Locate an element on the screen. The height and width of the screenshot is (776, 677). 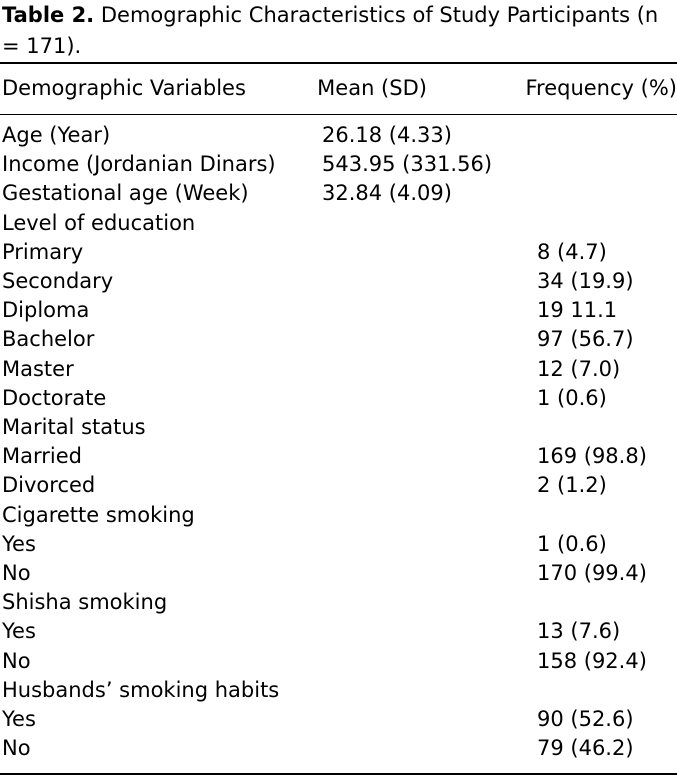
table-caption-label: Table 2. is located at coordinates (48, 15).